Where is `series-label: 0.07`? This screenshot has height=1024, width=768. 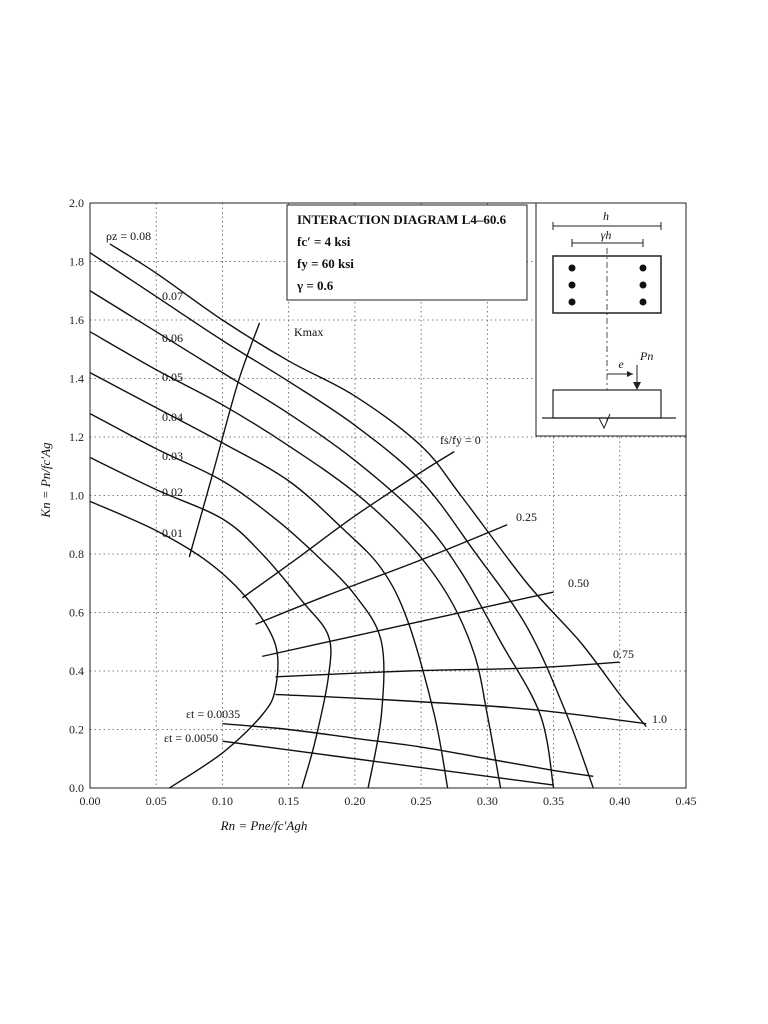
series-label: 0.07 is located at coordinates (172, 296).